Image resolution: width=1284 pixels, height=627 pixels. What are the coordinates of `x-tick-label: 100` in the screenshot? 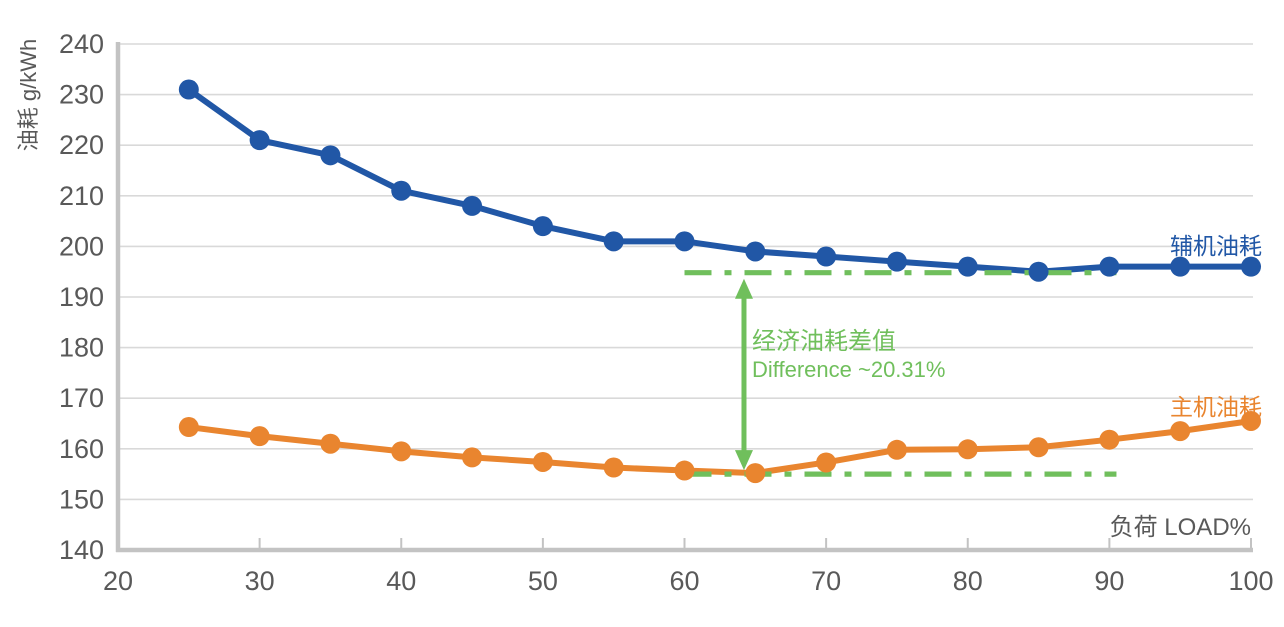 It's located at (1250, 581).